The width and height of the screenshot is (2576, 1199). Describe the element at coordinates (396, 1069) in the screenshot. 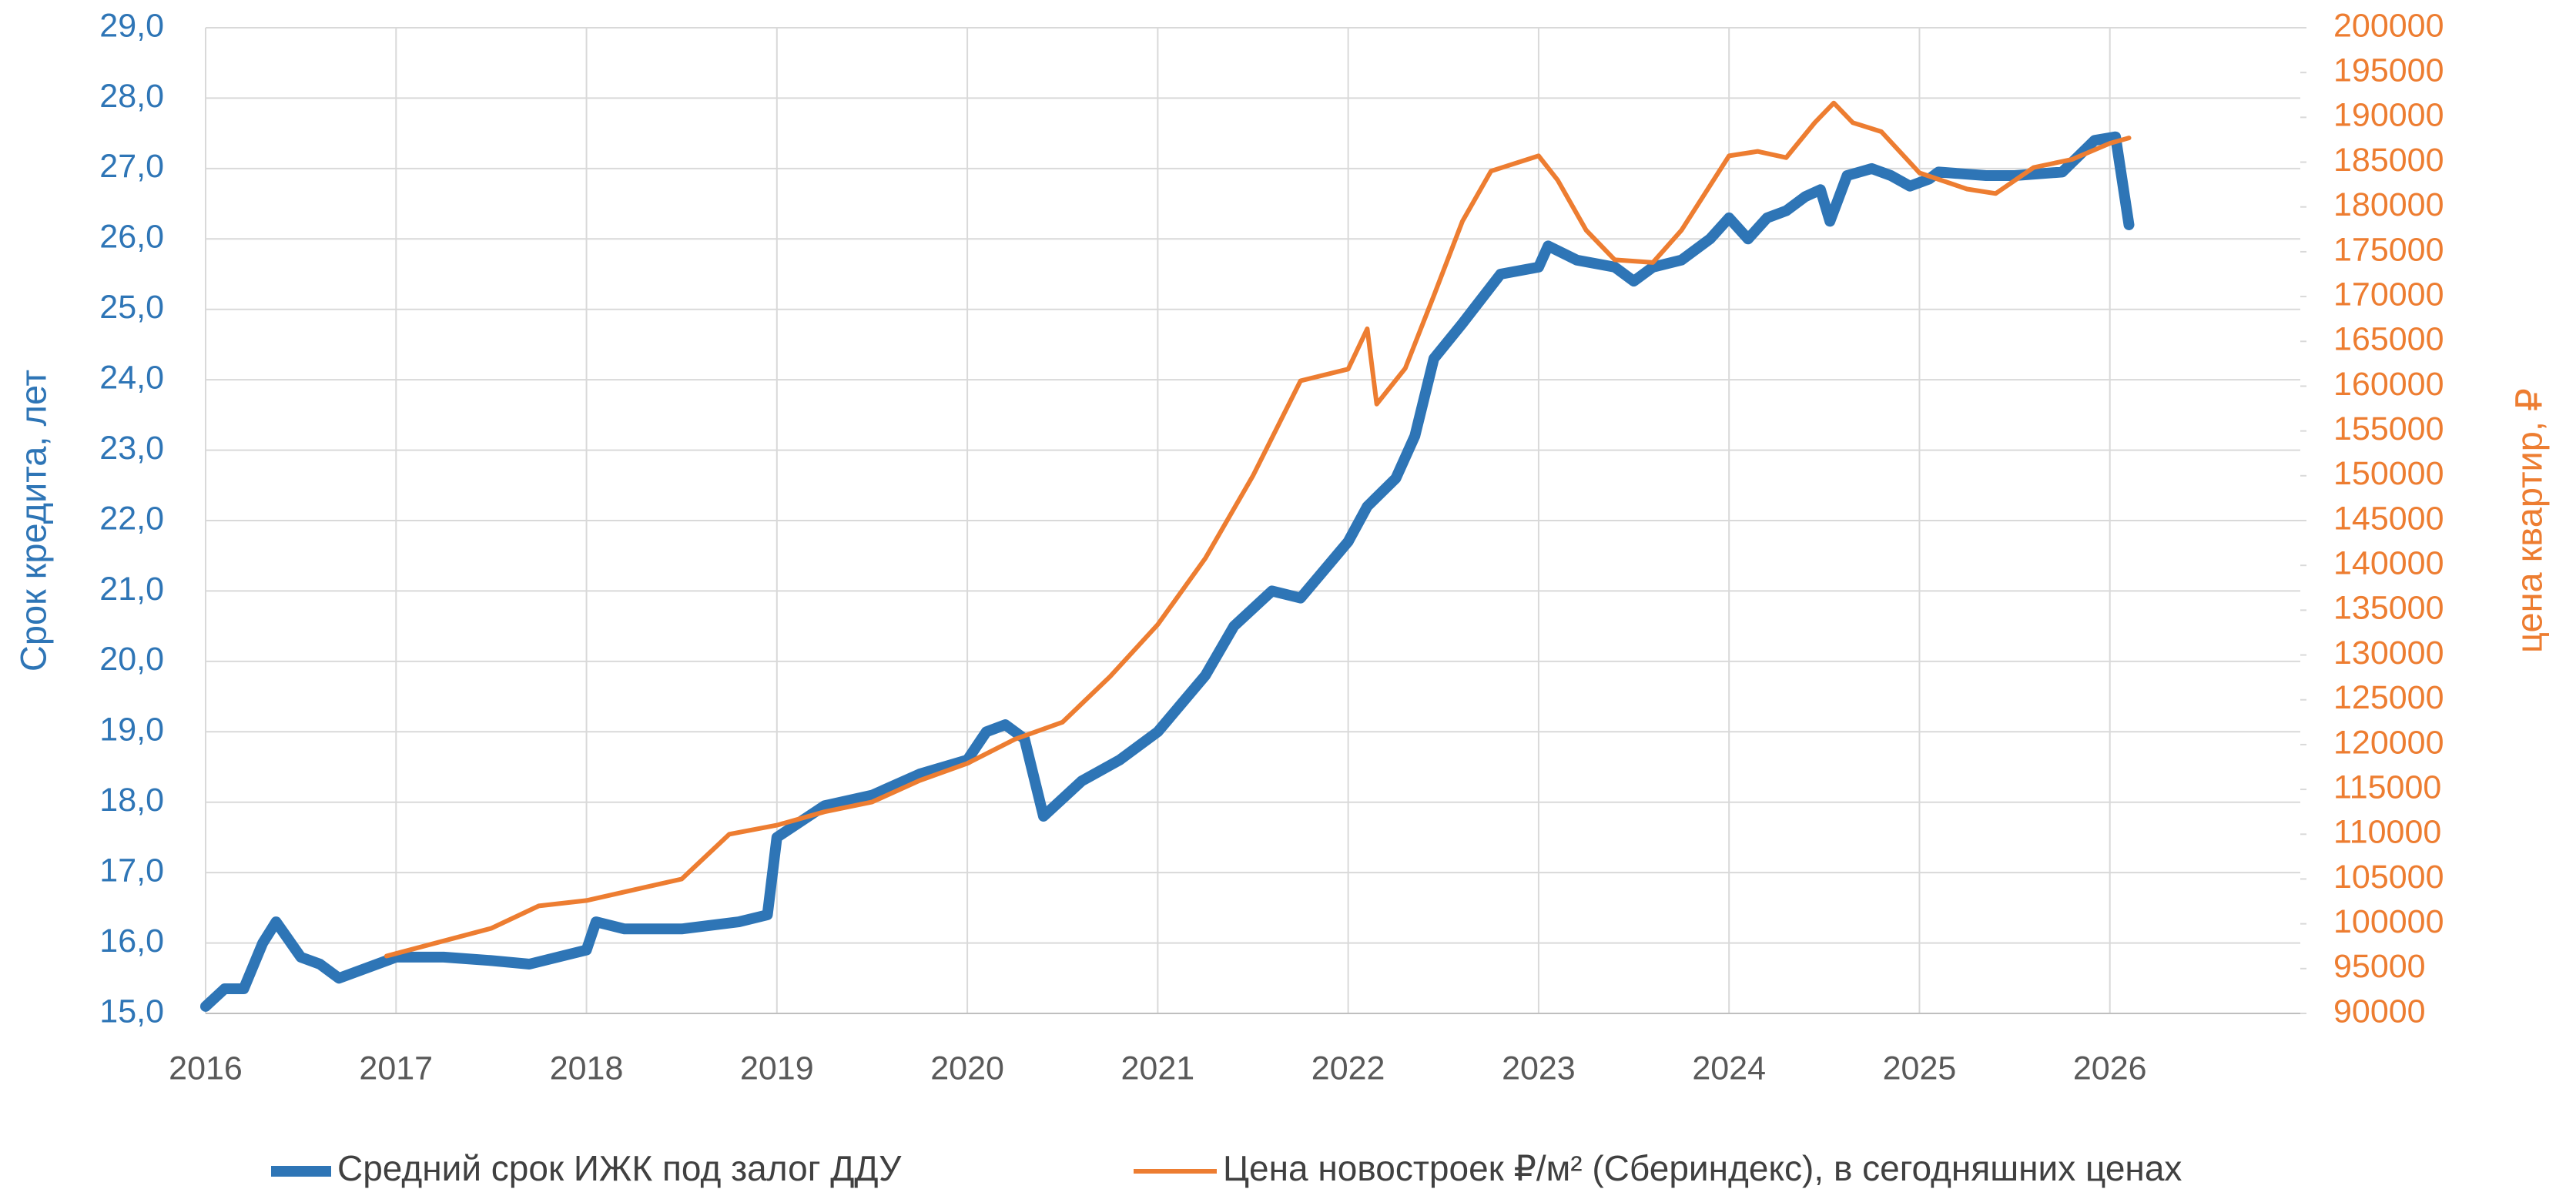

I see `x-tick-label: 2017` at that location.